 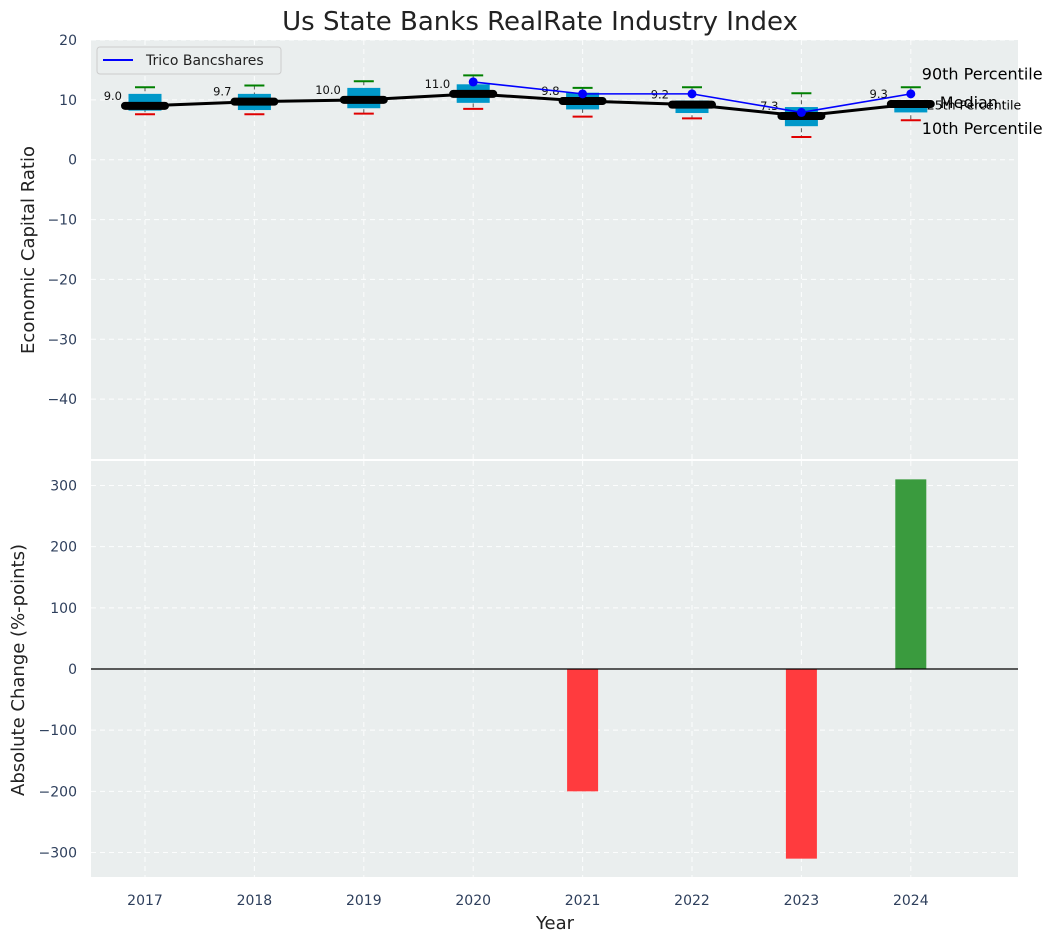 What do you see at coordinates (62, 280) in the screenshot?
I see `top-y-tick-label: −20` at bounding box center [62, 280].